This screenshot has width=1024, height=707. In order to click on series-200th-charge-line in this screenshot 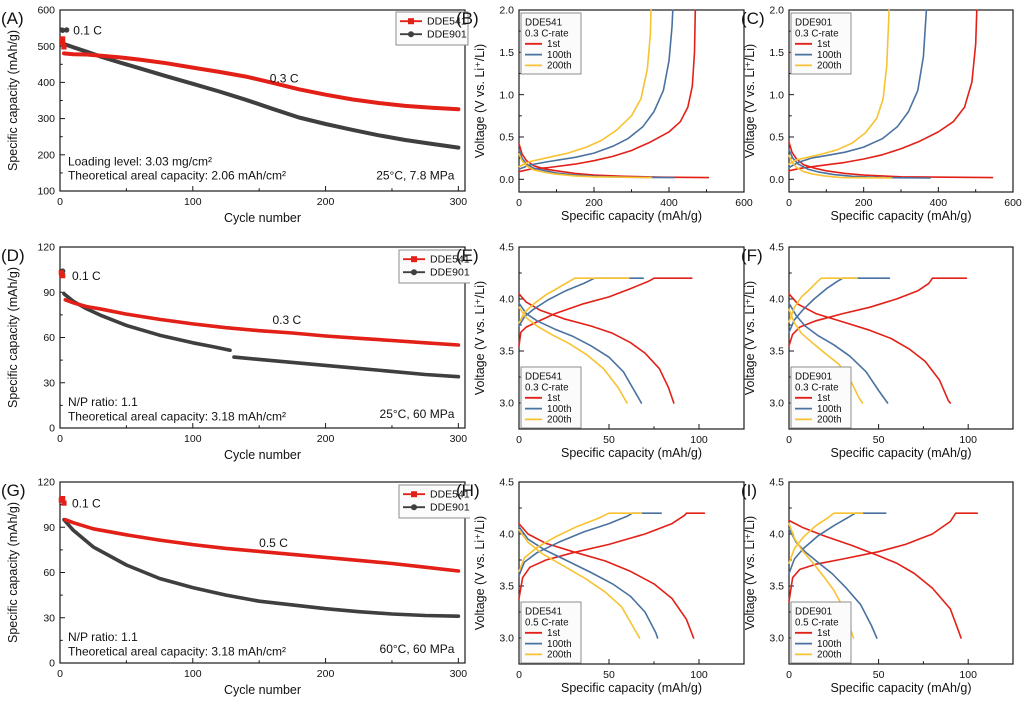, I will do `click(826, 538)`.